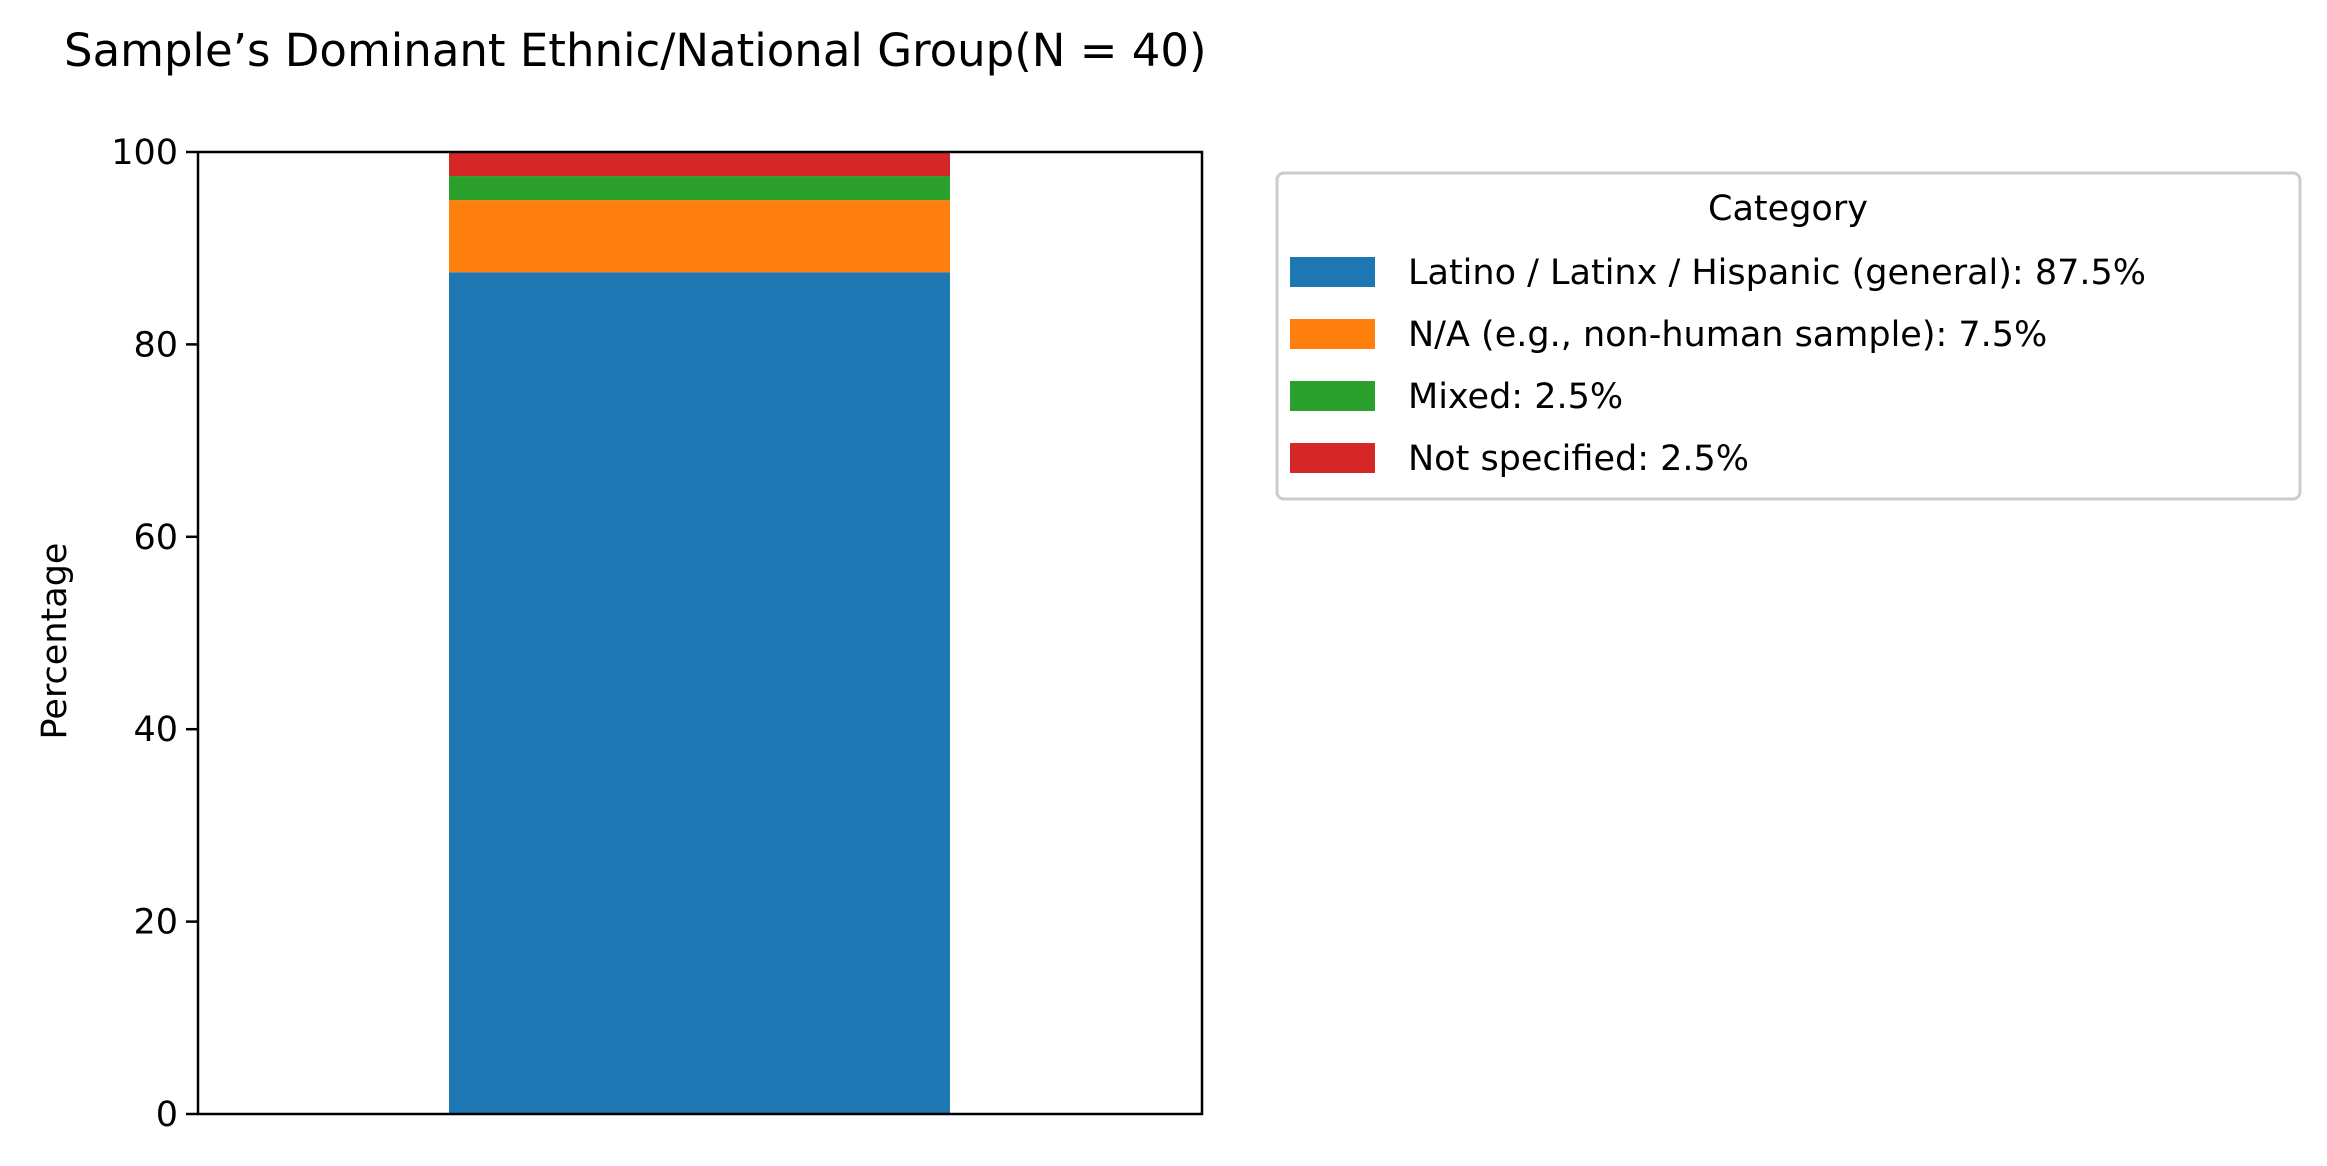 This screenshot has width=2327, height=1166. I want to click on y-tick-label: 20, so click(155, 923).